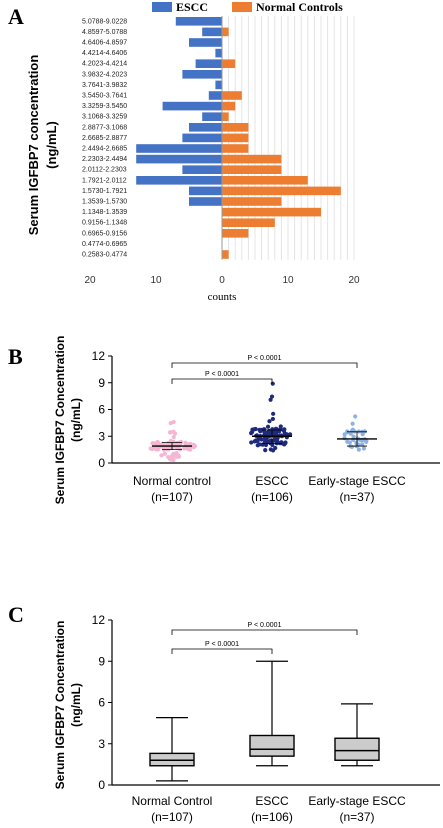 The image size is (443, 828). Describe the element at coordinates (104, 64) in the screenshot. I see `category-label: 4.2023-4.4214` at that location.